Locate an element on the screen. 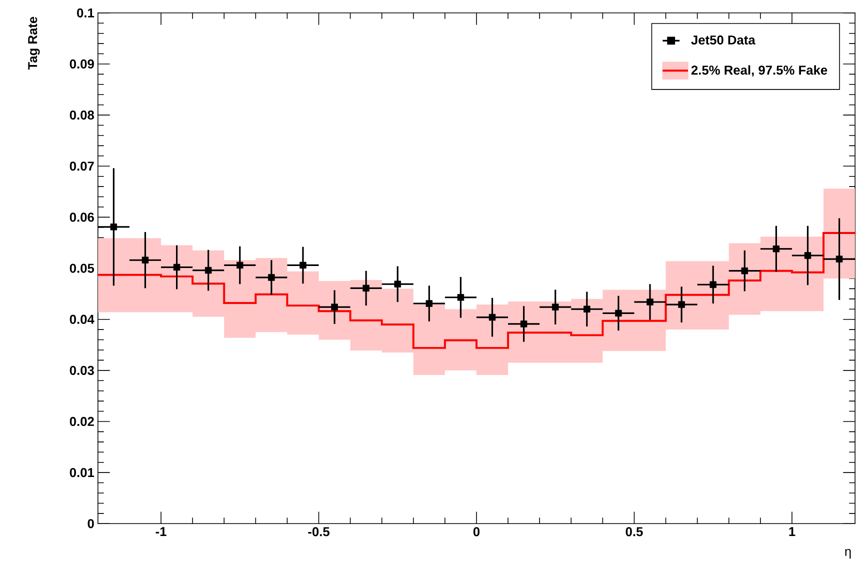 This screenshot has width=864, height=572. x-tick-label: -1 is located at coordinates (161, 531).